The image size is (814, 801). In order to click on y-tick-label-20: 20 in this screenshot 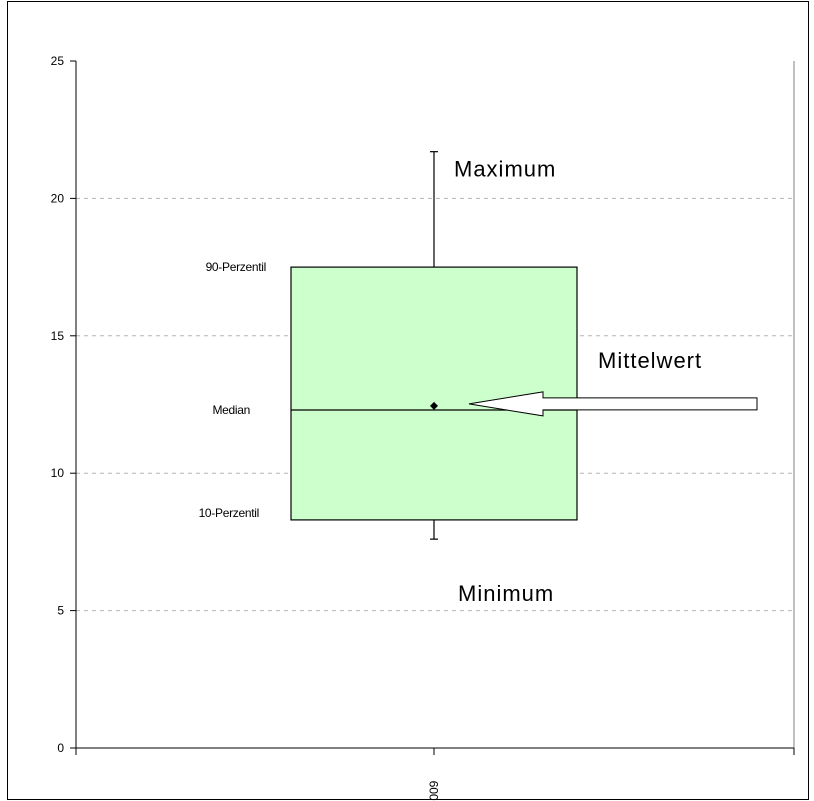, I will do `click(58, 198)`.